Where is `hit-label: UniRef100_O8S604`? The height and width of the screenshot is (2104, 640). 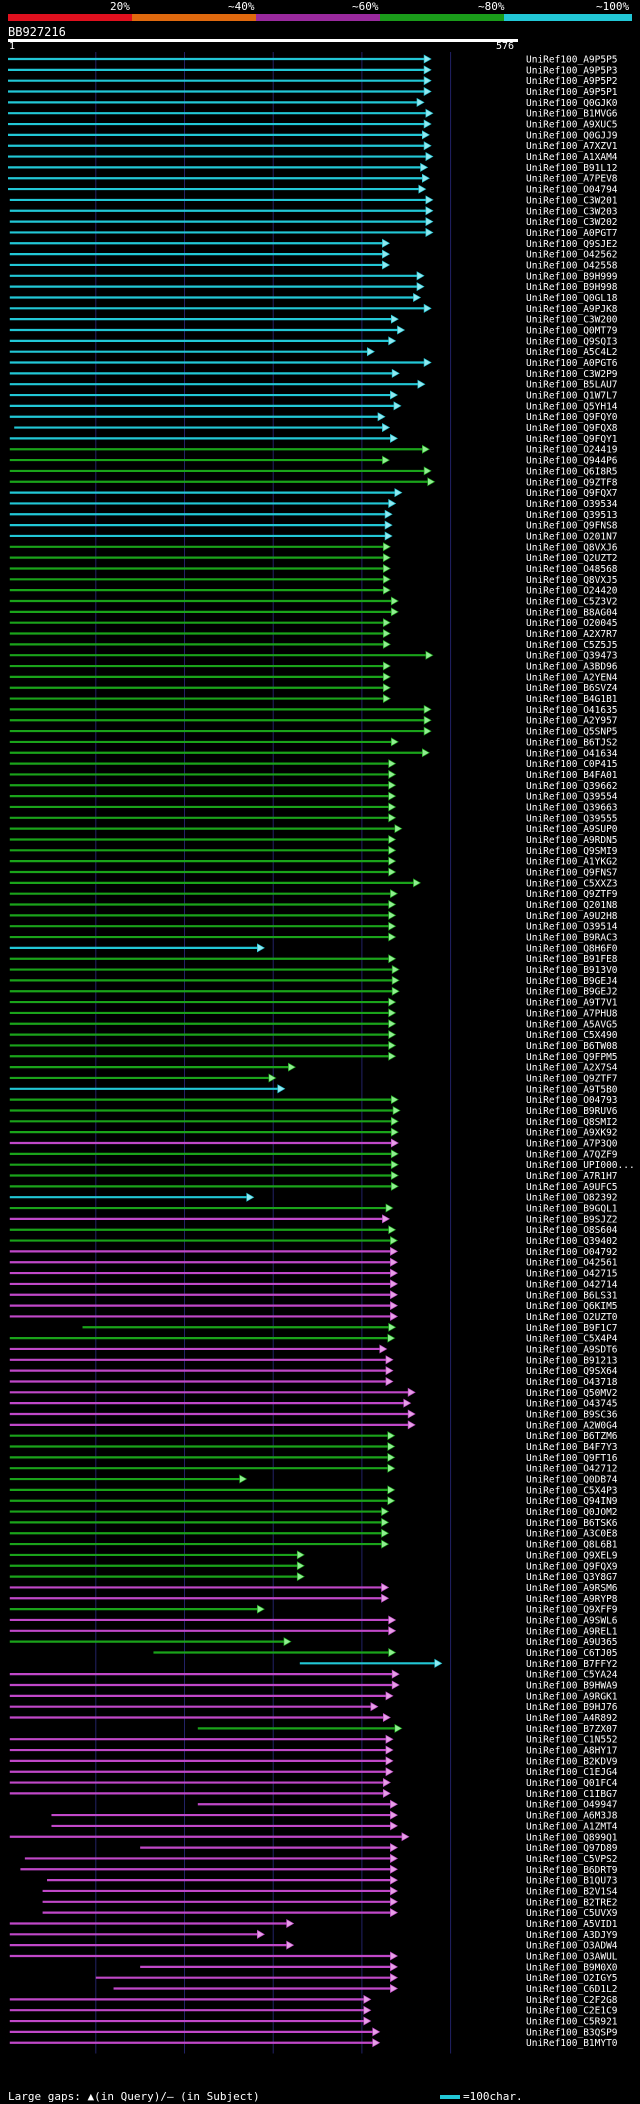
hit-label: UniRef100_O8S604 is located at coordinates (572, 1230).